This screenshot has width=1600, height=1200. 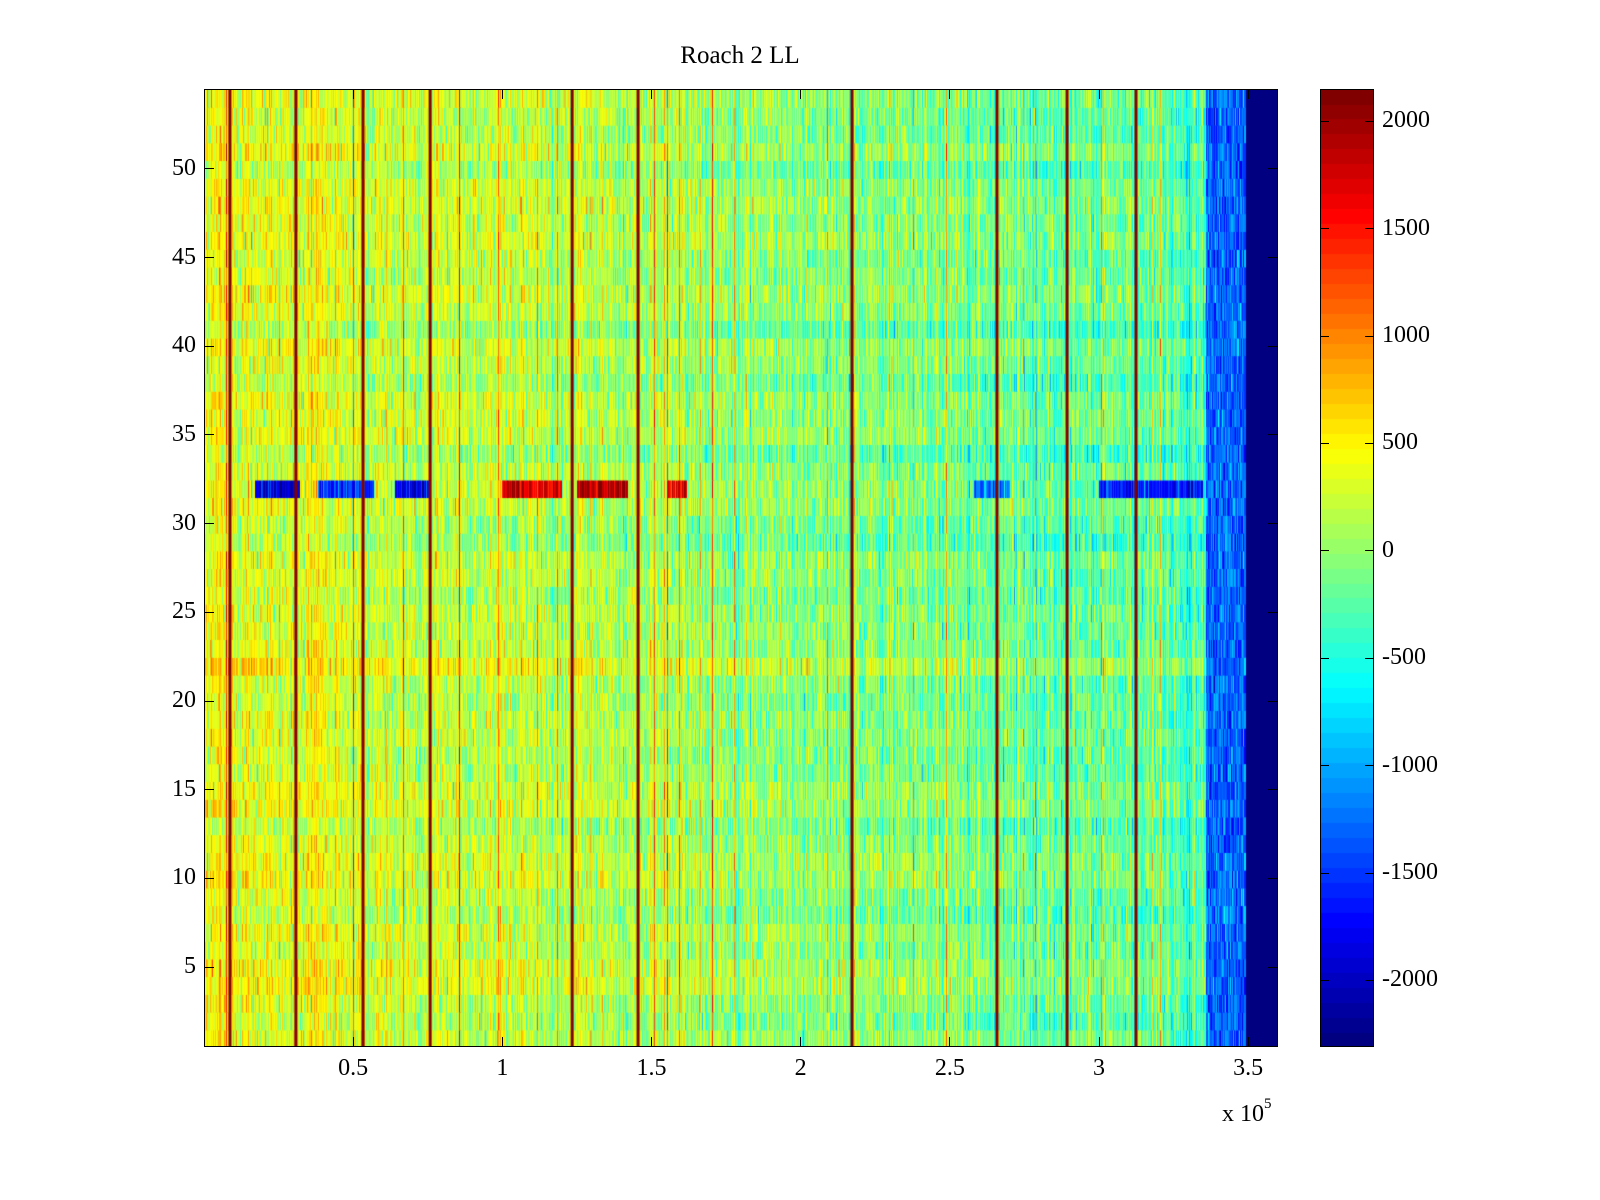 I want to click on x-axis-multiplier: x 105, so click(x=1247, y=1112).